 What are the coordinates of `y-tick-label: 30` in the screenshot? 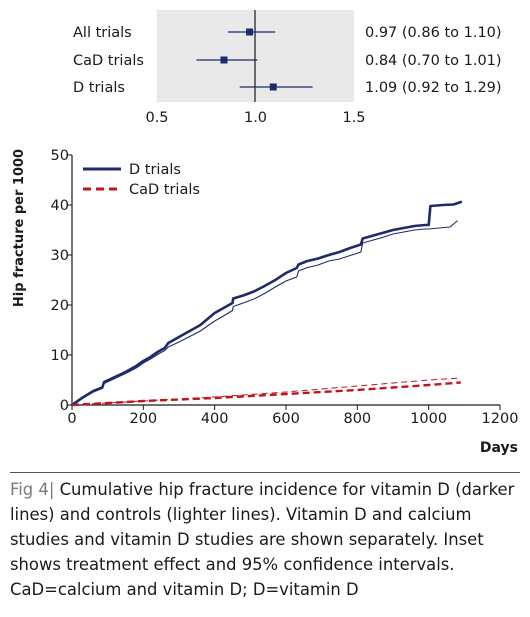 It's located at (60, 256).